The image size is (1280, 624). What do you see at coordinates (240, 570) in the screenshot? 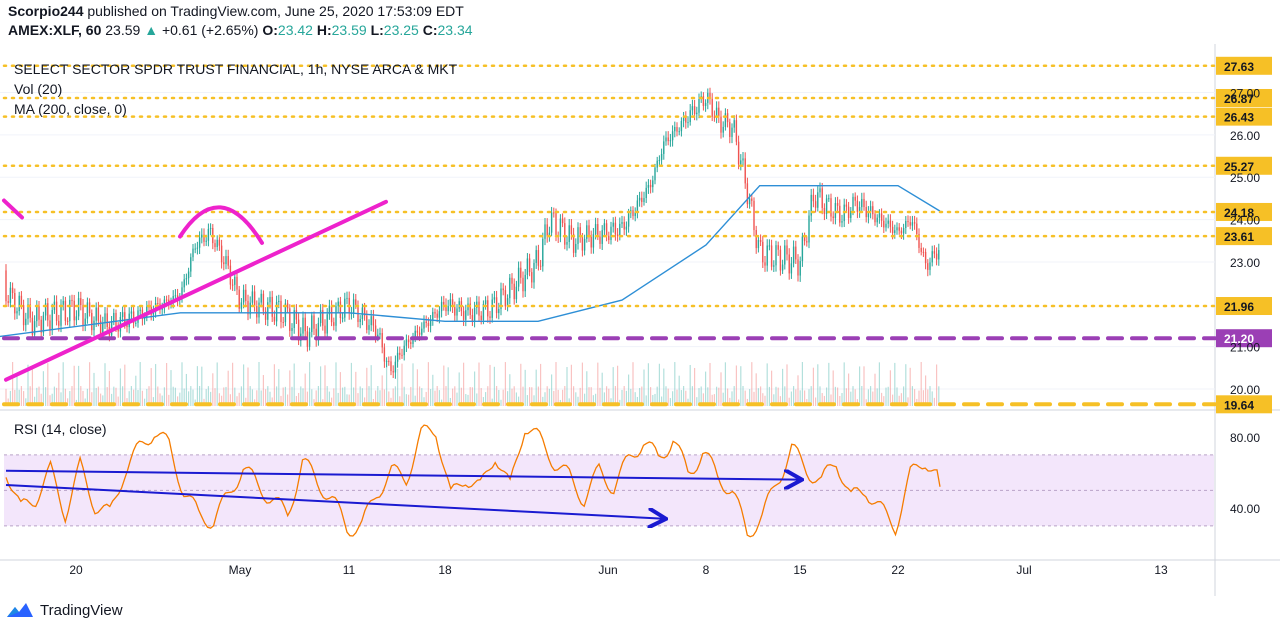
I see `time-tick-label: May` at bounding box center [240, 570].